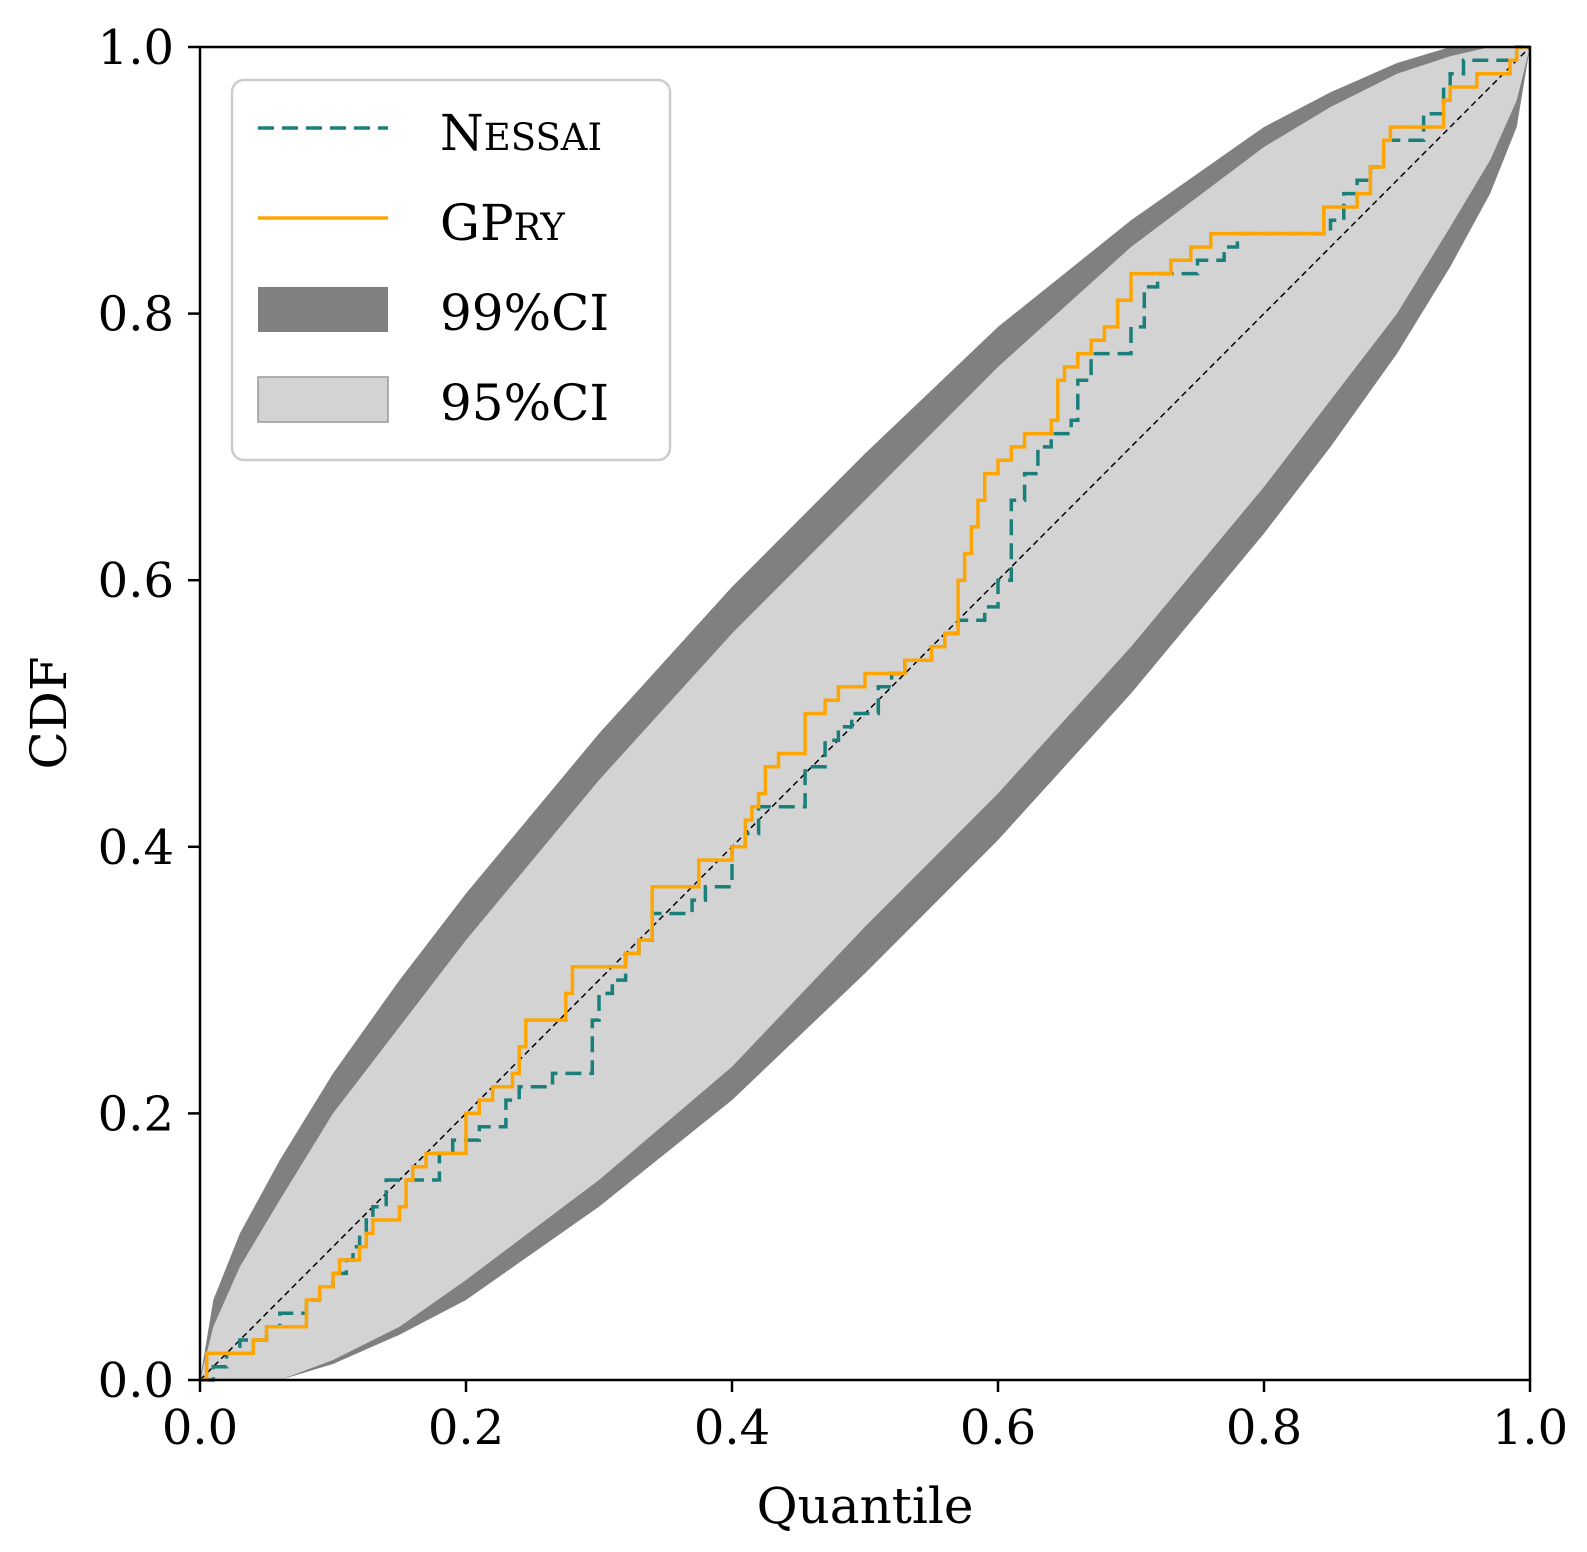  Describe the element at coordinates (149, 714) in the screenshot. I see `y-axis-ticks: 0.0 0.2 0.4 0.6 0.8 1.0` at that location.